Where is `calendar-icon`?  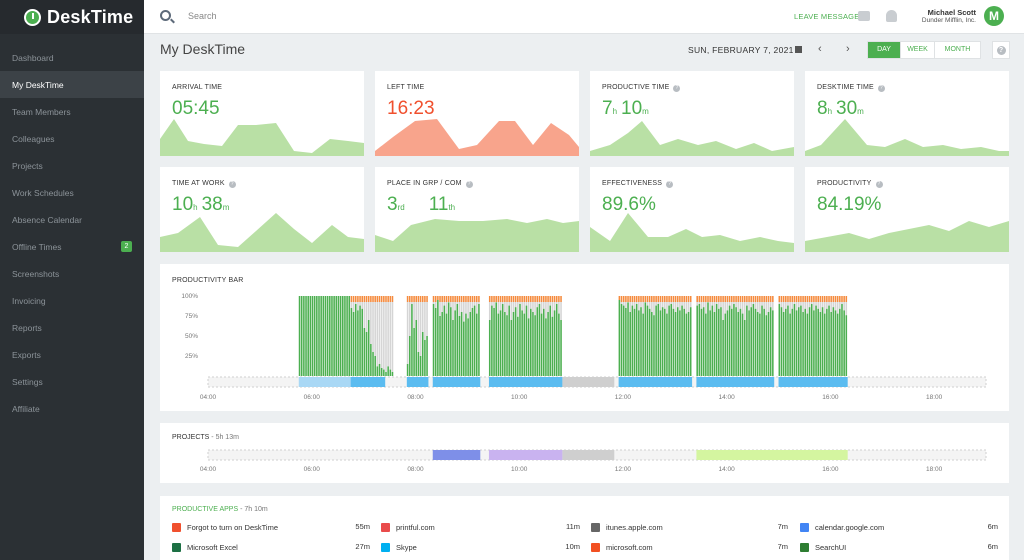 calendar-icon is located at coordinates (798, 49).